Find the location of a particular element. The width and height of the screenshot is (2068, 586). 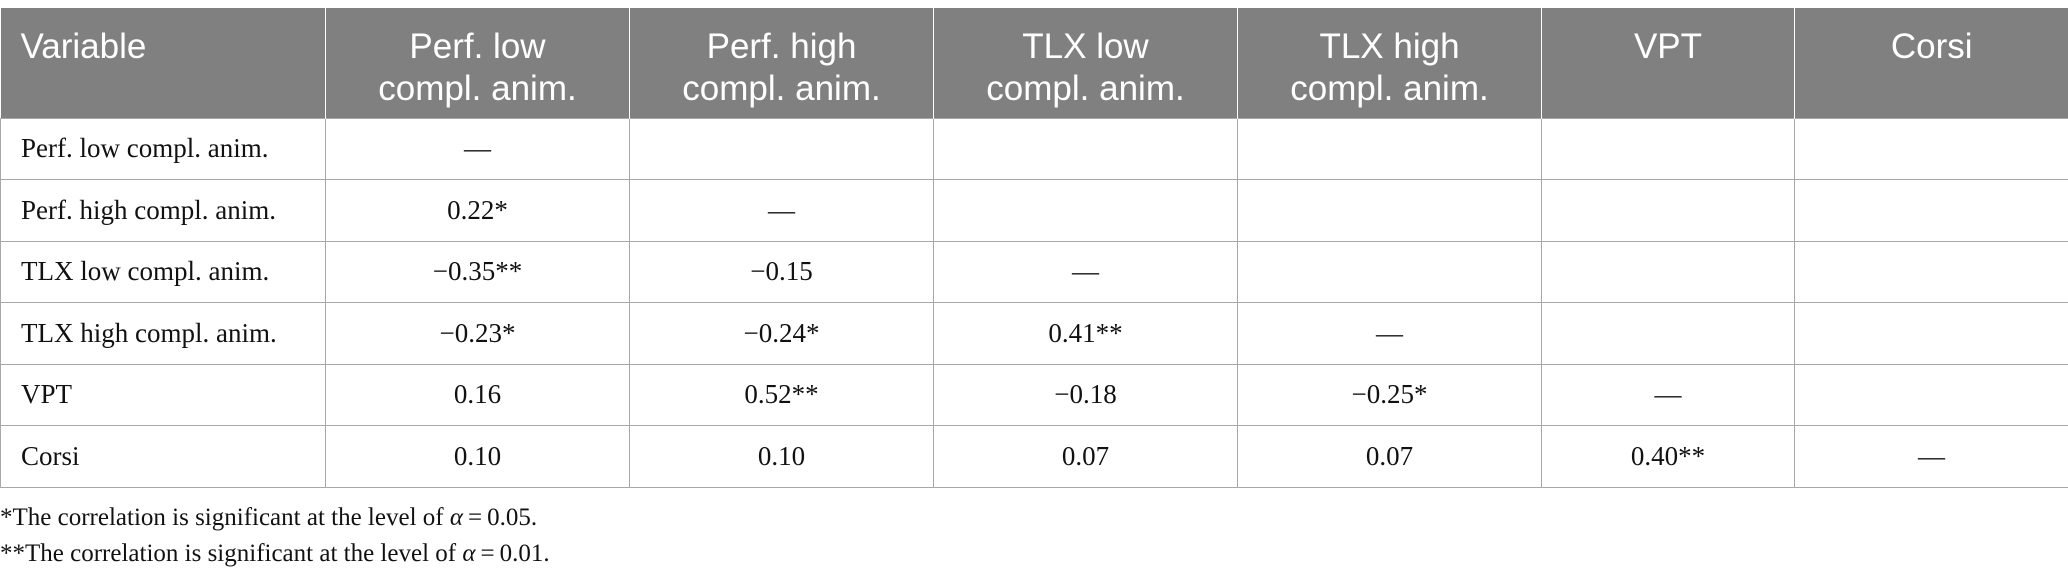

header-perf-high: Perf. high compl. anim. is located at coordinates (781, 63).